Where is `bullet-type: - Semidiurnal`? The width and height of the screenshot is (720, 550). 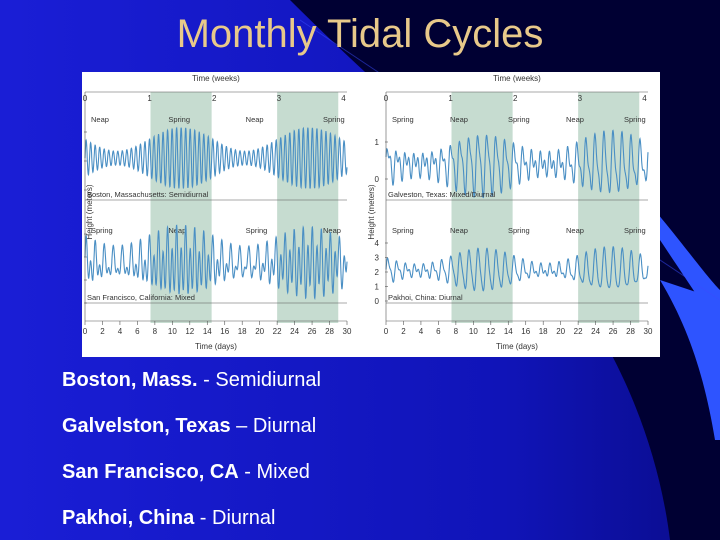 bullet-type: - Semidiurnal is located at coordinates (259, 380).